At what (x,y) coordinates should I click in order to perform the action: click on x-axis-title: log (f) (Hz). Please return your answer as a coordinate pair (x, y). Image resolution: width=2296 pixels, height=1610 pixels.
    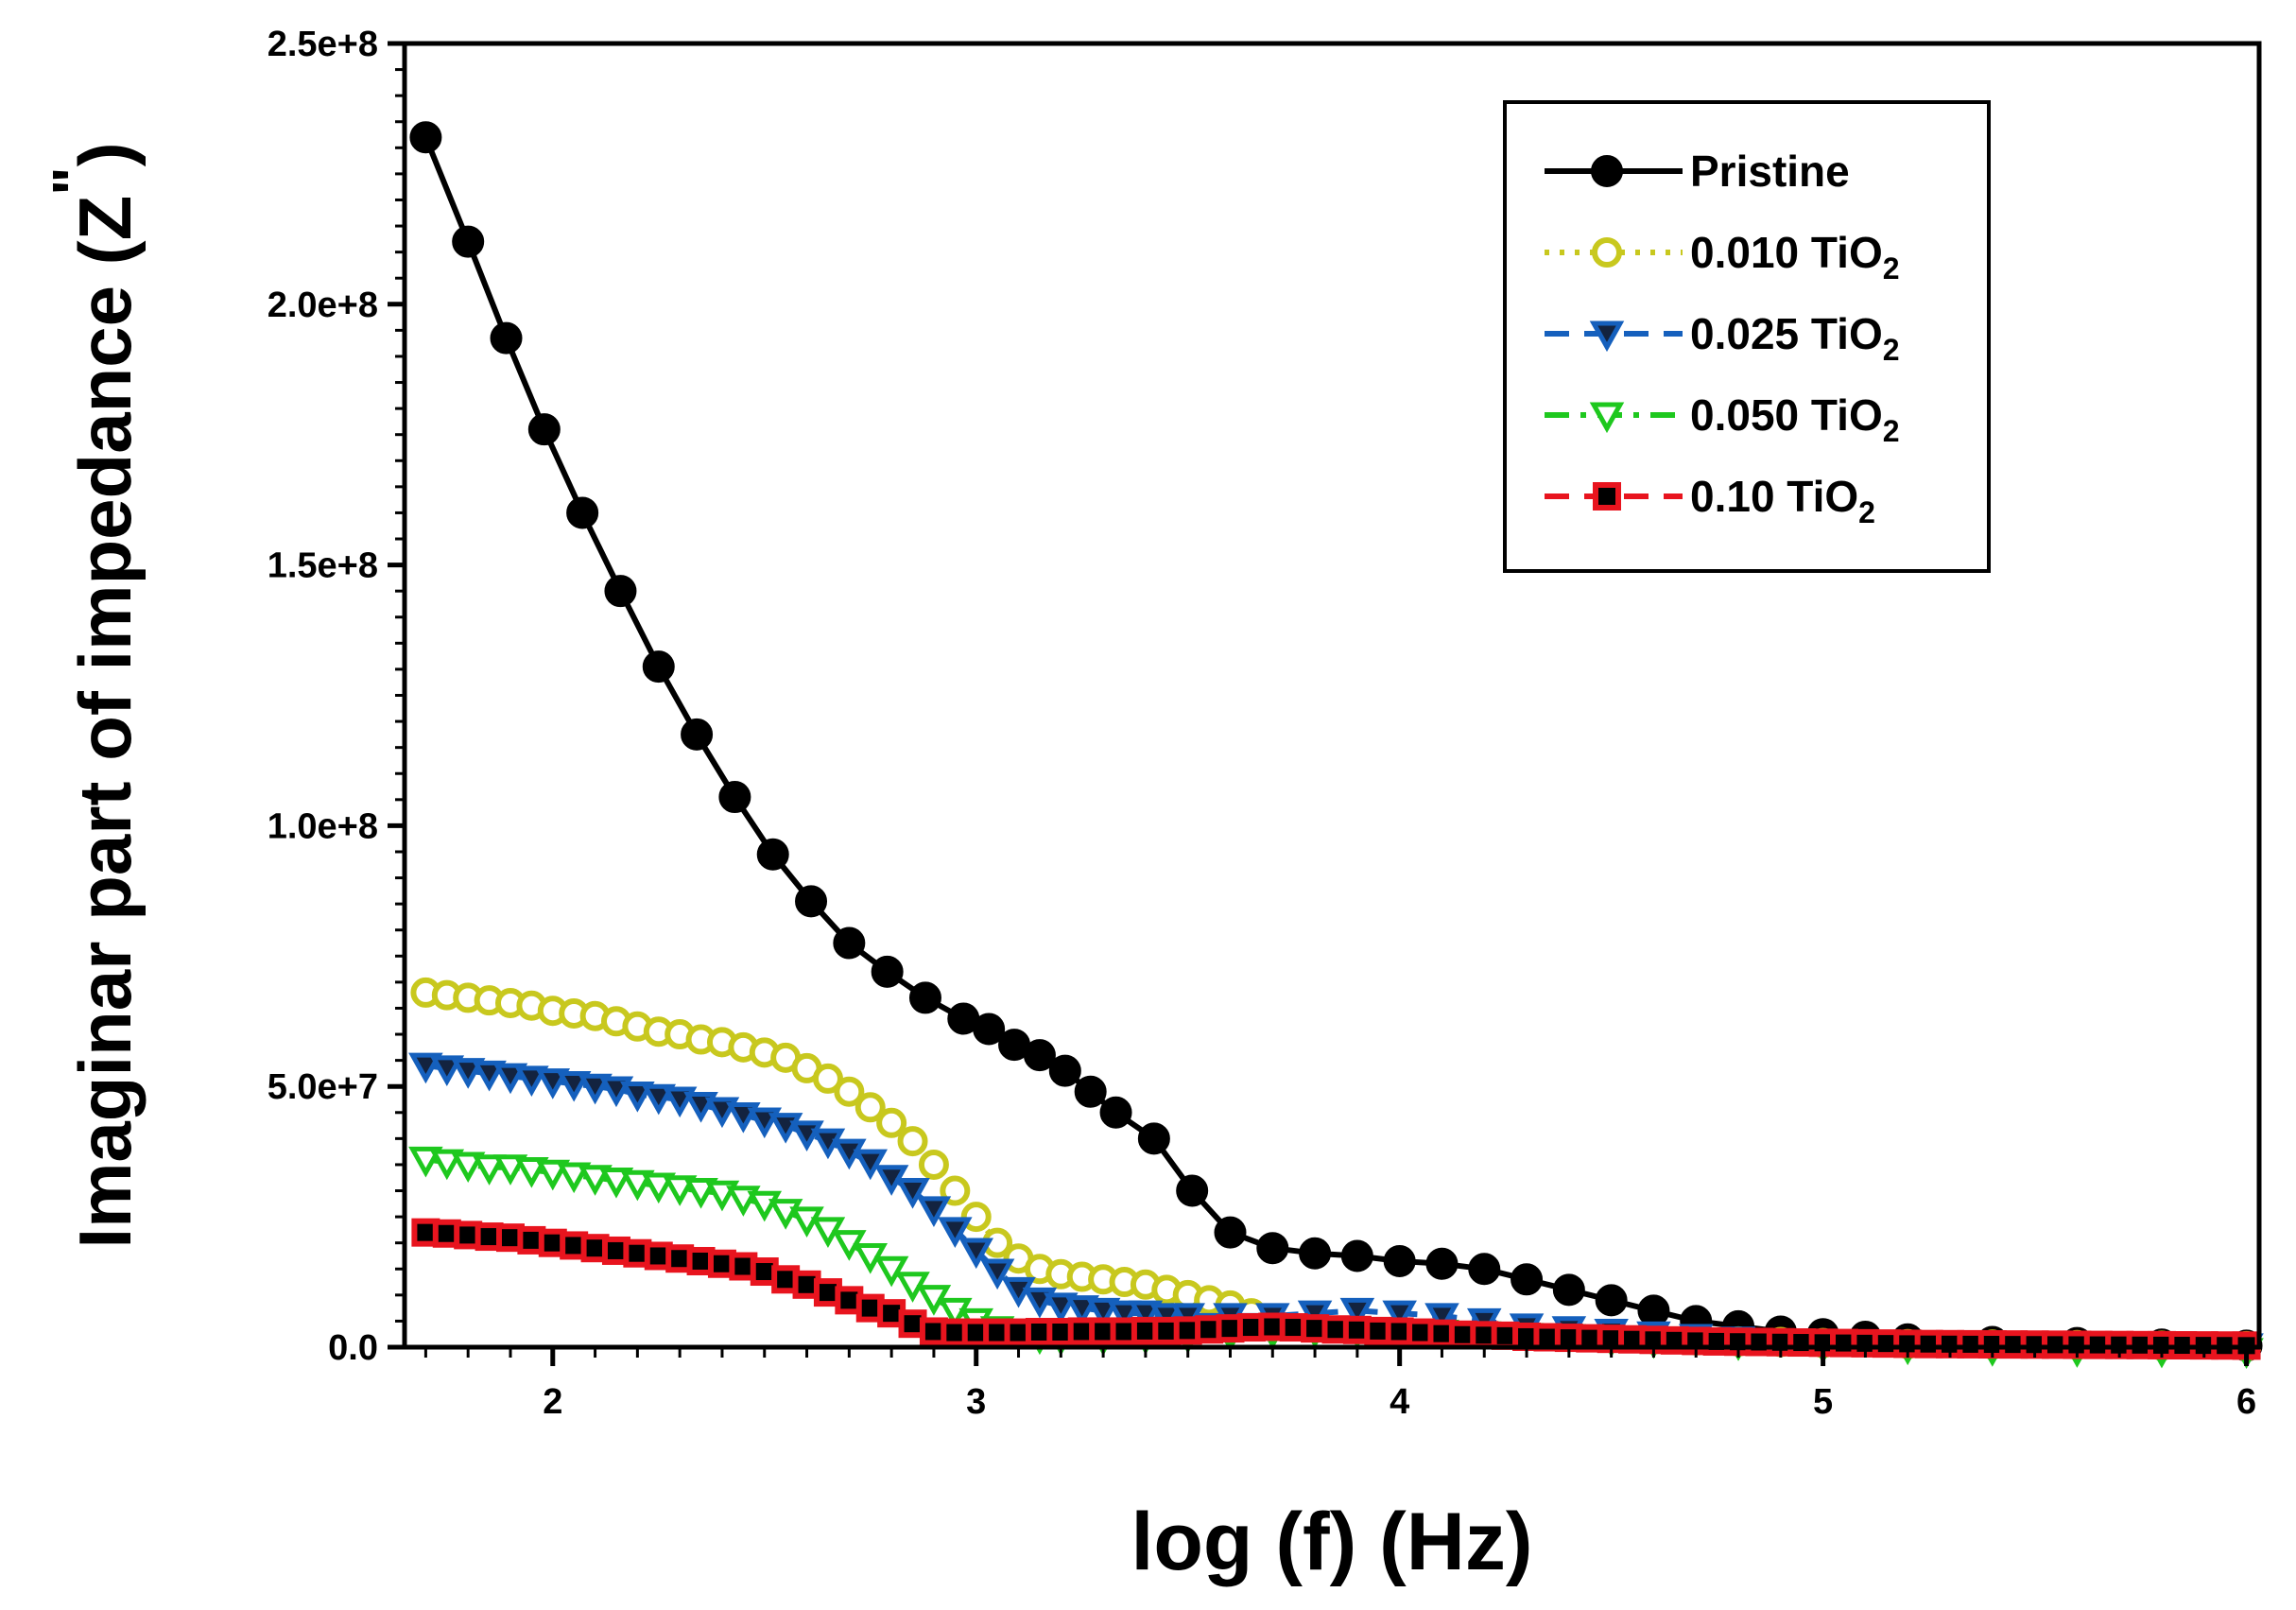
    Looking at the image, I should click on (1331, 1542).